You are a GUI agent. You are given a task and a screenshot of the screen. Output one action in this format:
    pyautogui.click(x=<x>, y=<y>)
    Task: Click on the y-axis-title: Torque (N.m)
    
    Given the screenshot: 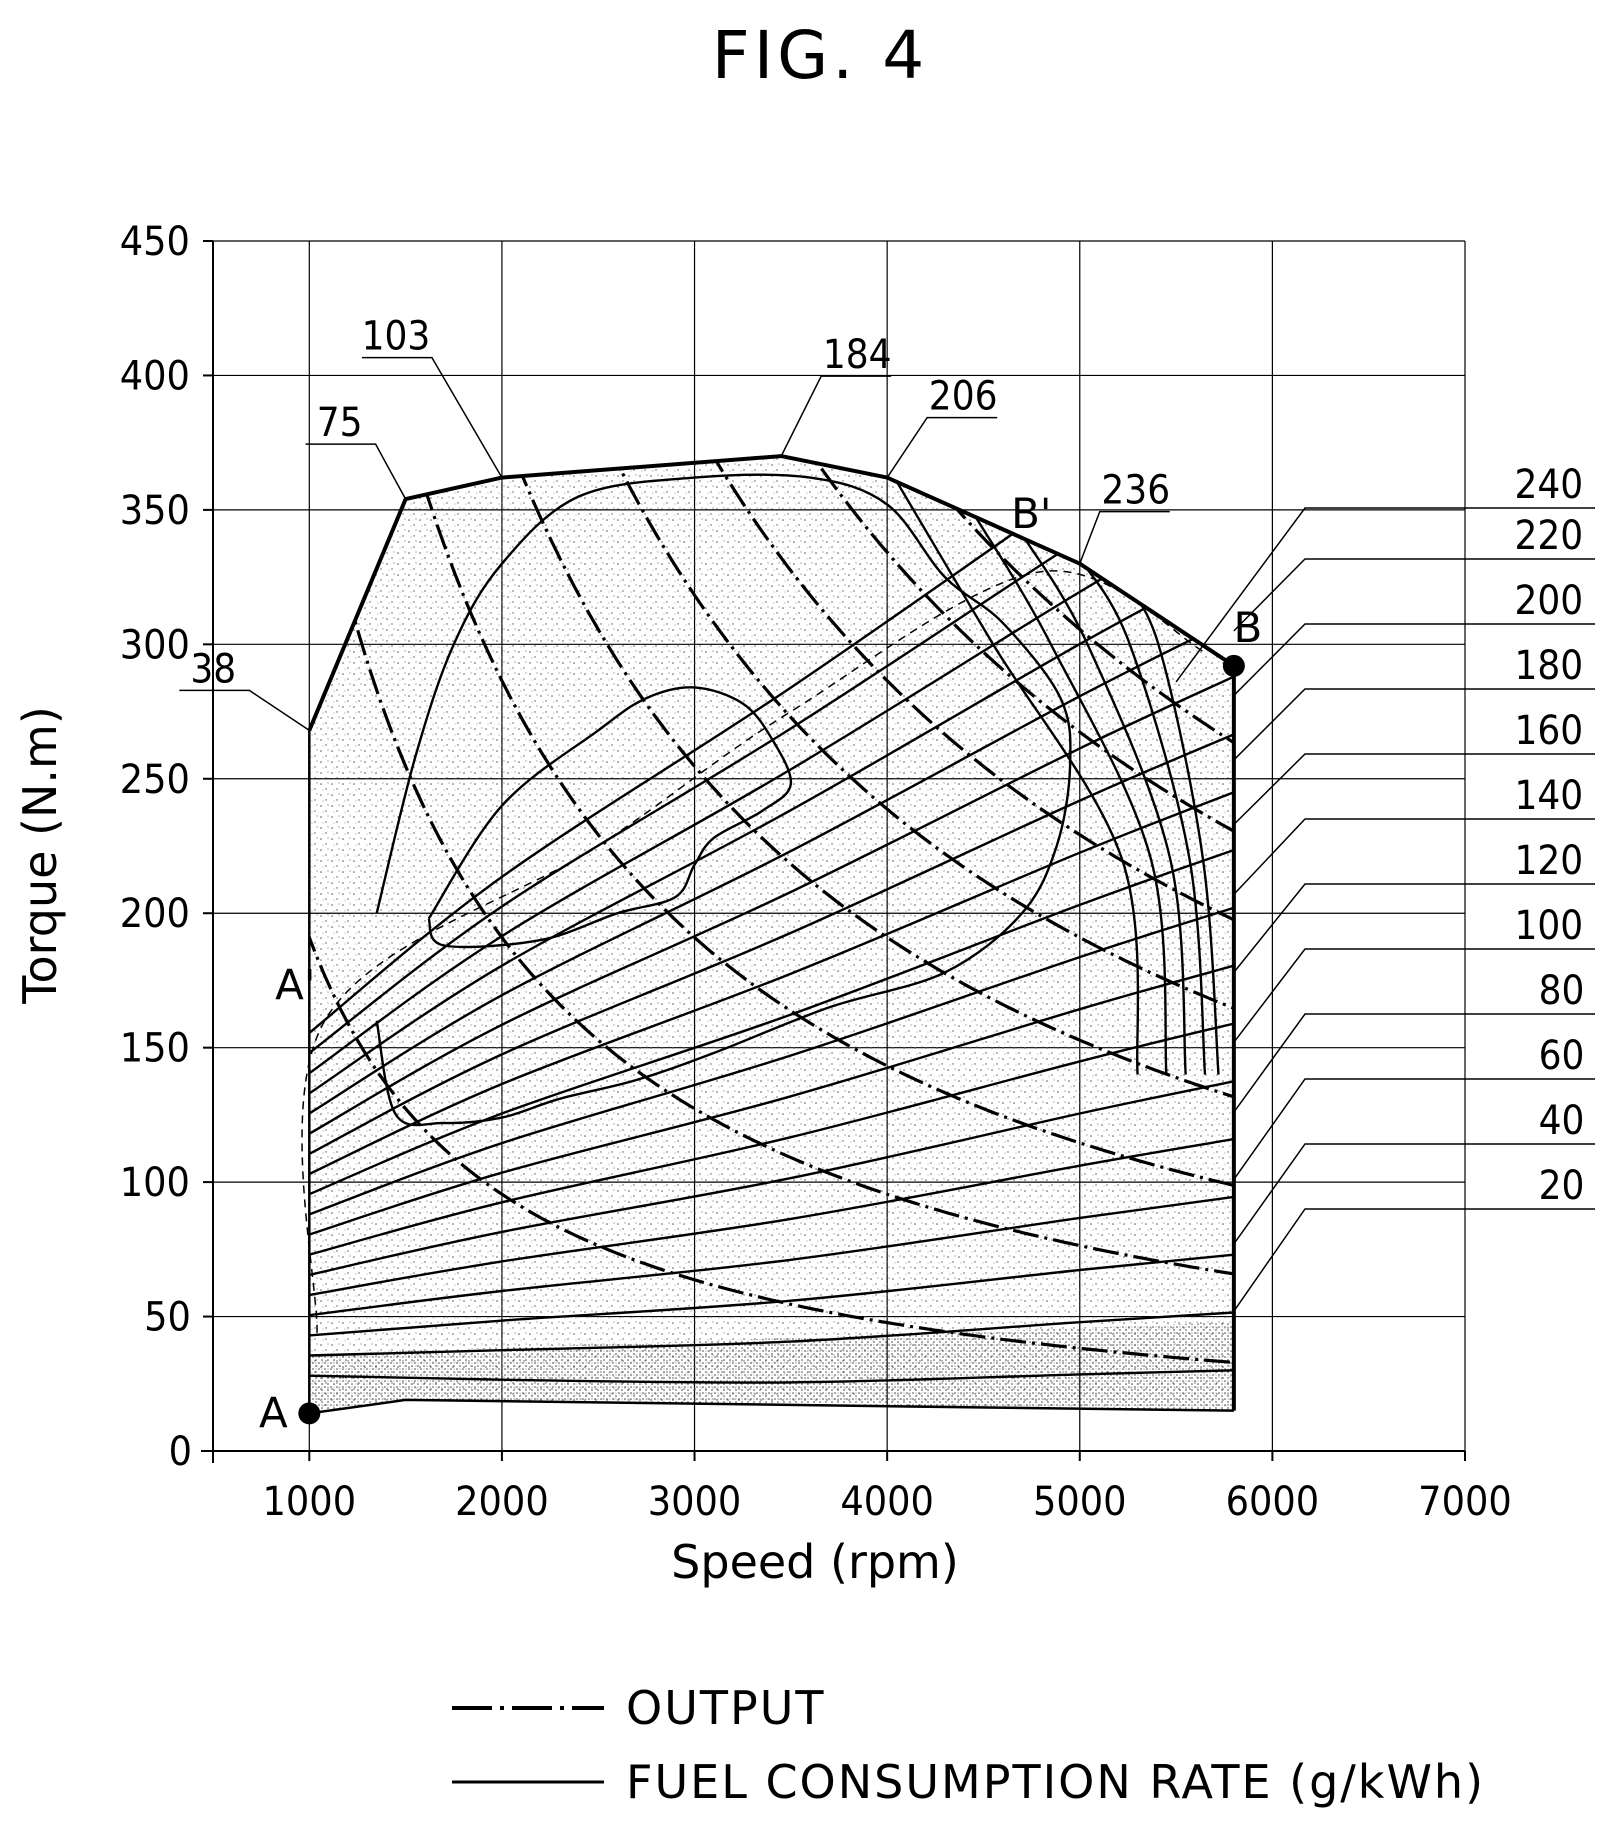 What is the action you would take?
    pyautogui.click(x=40, y=855)
    